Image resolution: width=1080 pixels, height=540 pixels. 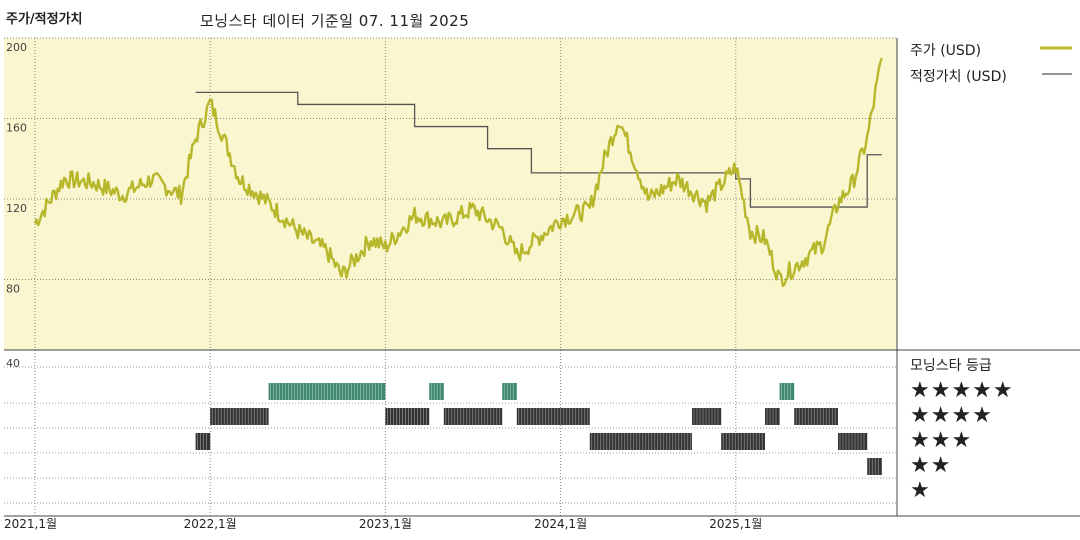 I want to click on rating-bars, so click(x=538, y=429).